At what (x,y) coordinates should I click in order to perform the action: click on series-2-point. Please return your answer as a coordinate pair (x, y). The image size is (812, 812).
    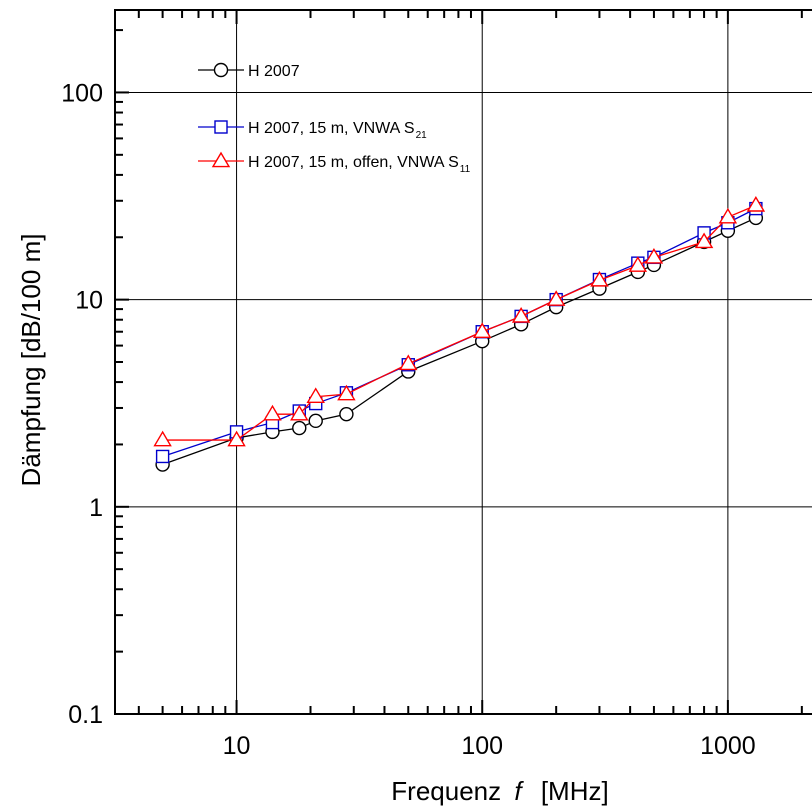
    Looking at the image, I should click on (162, 456).